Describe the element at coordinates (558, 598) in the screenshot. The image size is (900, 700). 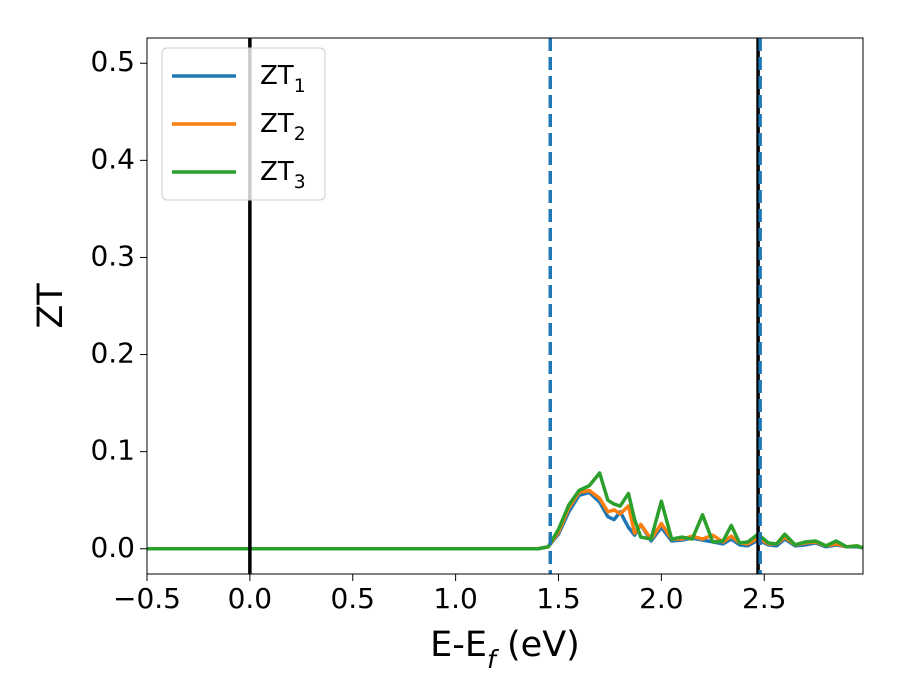
I see `x-tick-label: 1.5` at that location.